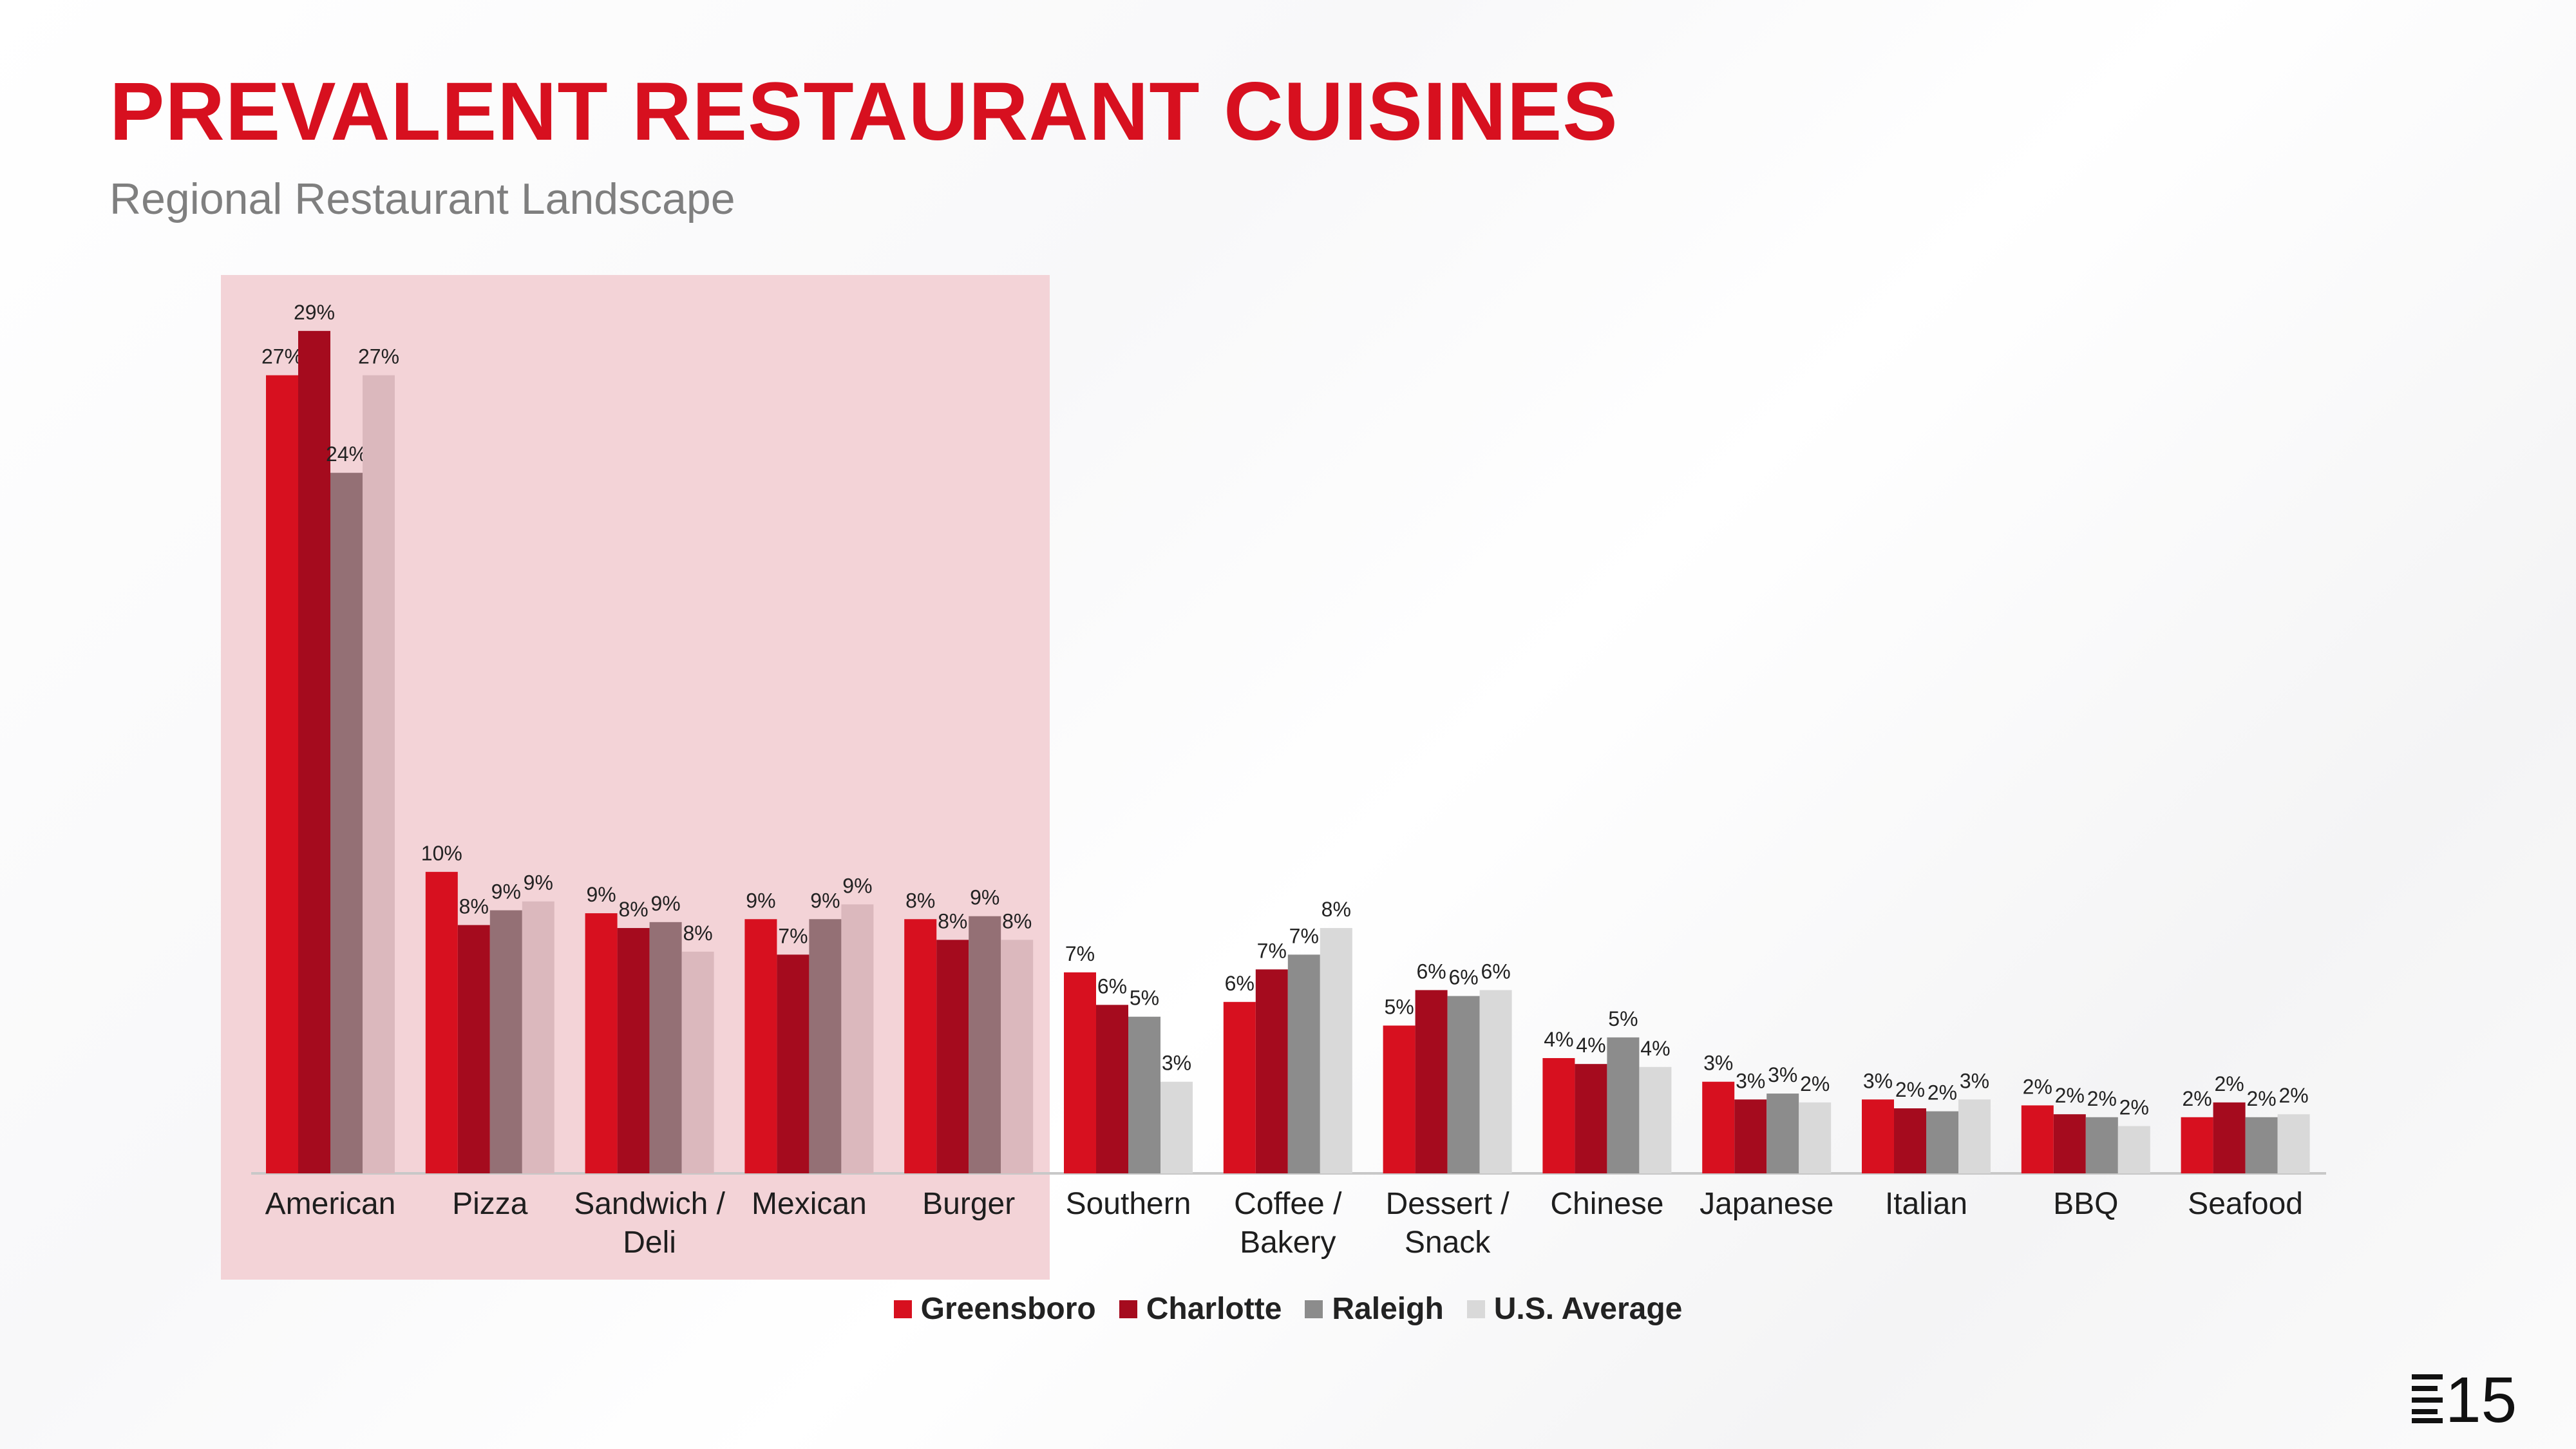  I want to click on data-label-us-average-10: 3%, so click(1975, 1080).